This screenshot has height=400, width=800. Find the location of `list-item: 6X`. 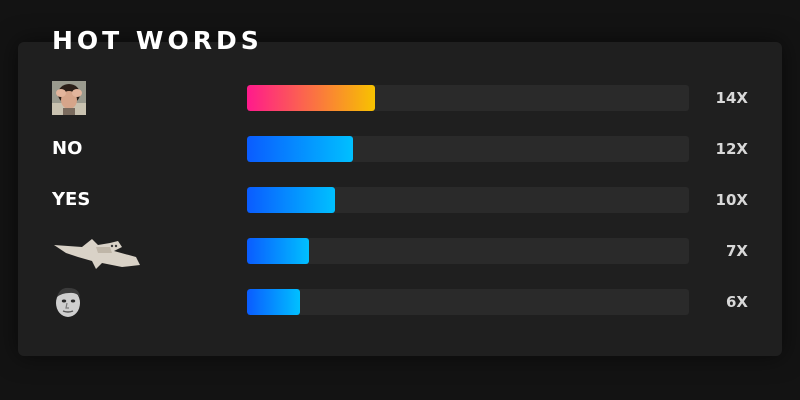

list-item: 6X is located at coordinates (400, 302).